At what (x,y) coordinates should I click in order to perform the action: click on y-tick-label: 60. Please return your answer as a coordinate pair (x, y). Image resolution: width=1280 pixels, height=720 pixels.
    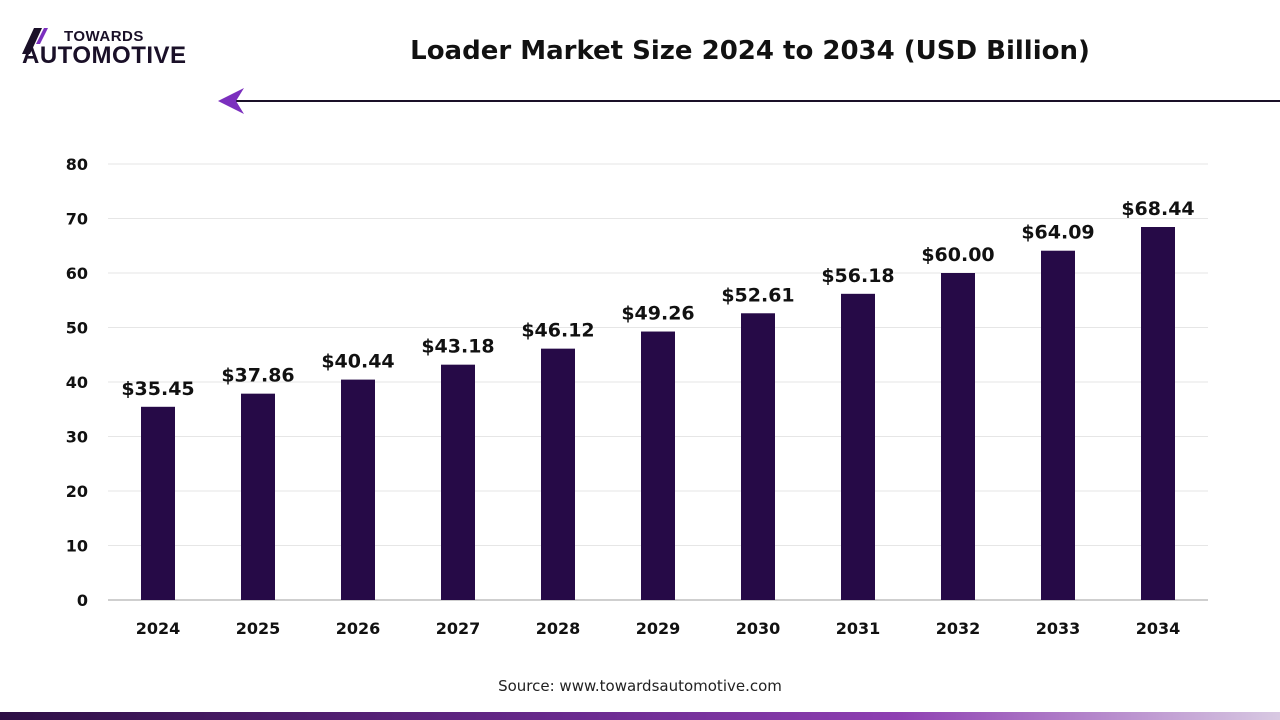
    Looking at the image, I should click on (77, 273).